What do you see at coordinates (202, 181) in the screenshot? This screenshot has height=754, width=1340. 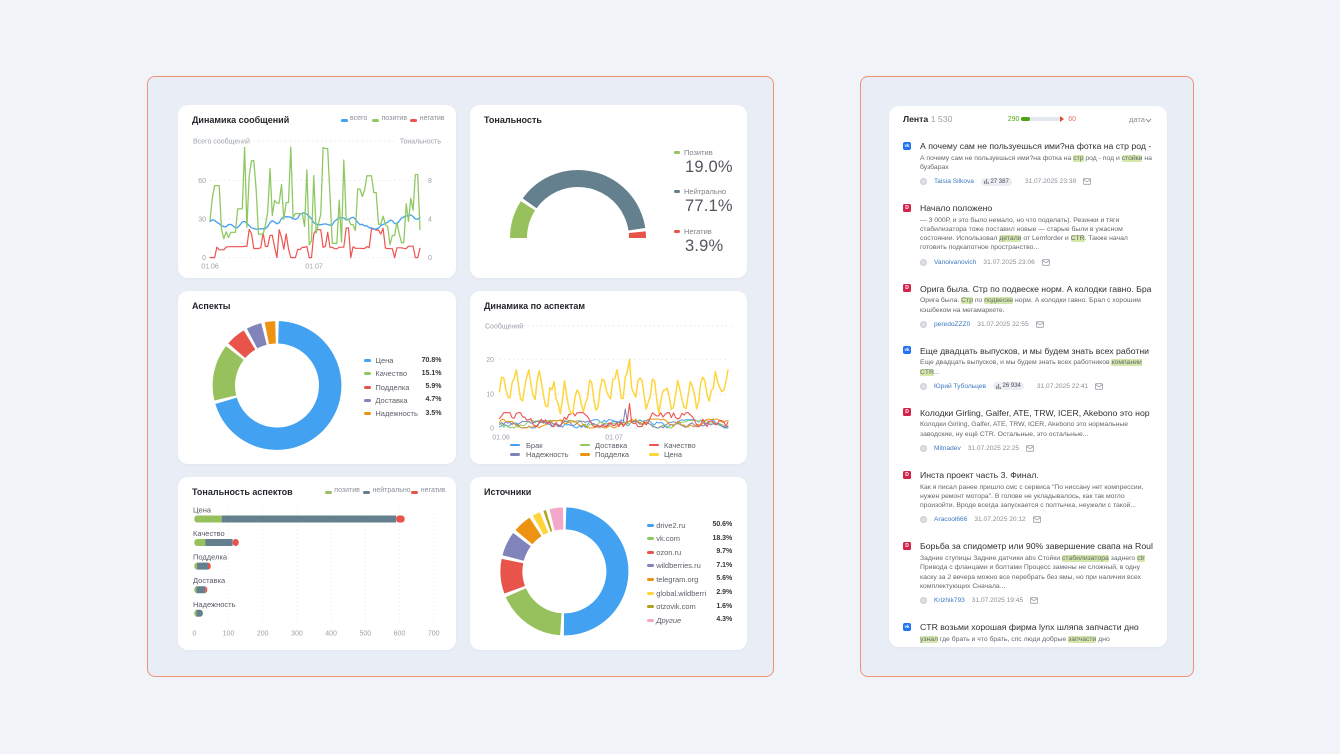 I see `svg-text: 60` at bounding box center [202, 181].